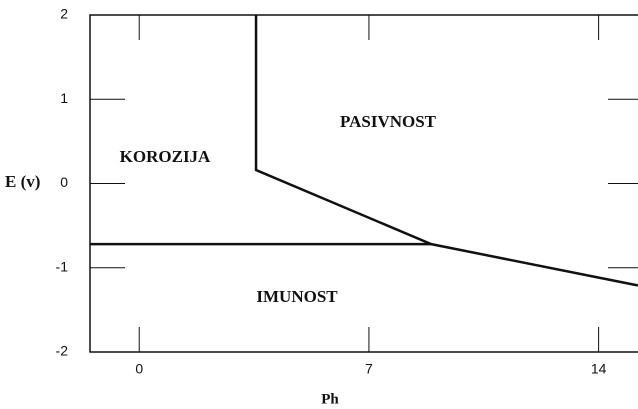  Describe the element at coordinates (139, 369) in the screenshot. I see `x-tick-label: 0` at that location.